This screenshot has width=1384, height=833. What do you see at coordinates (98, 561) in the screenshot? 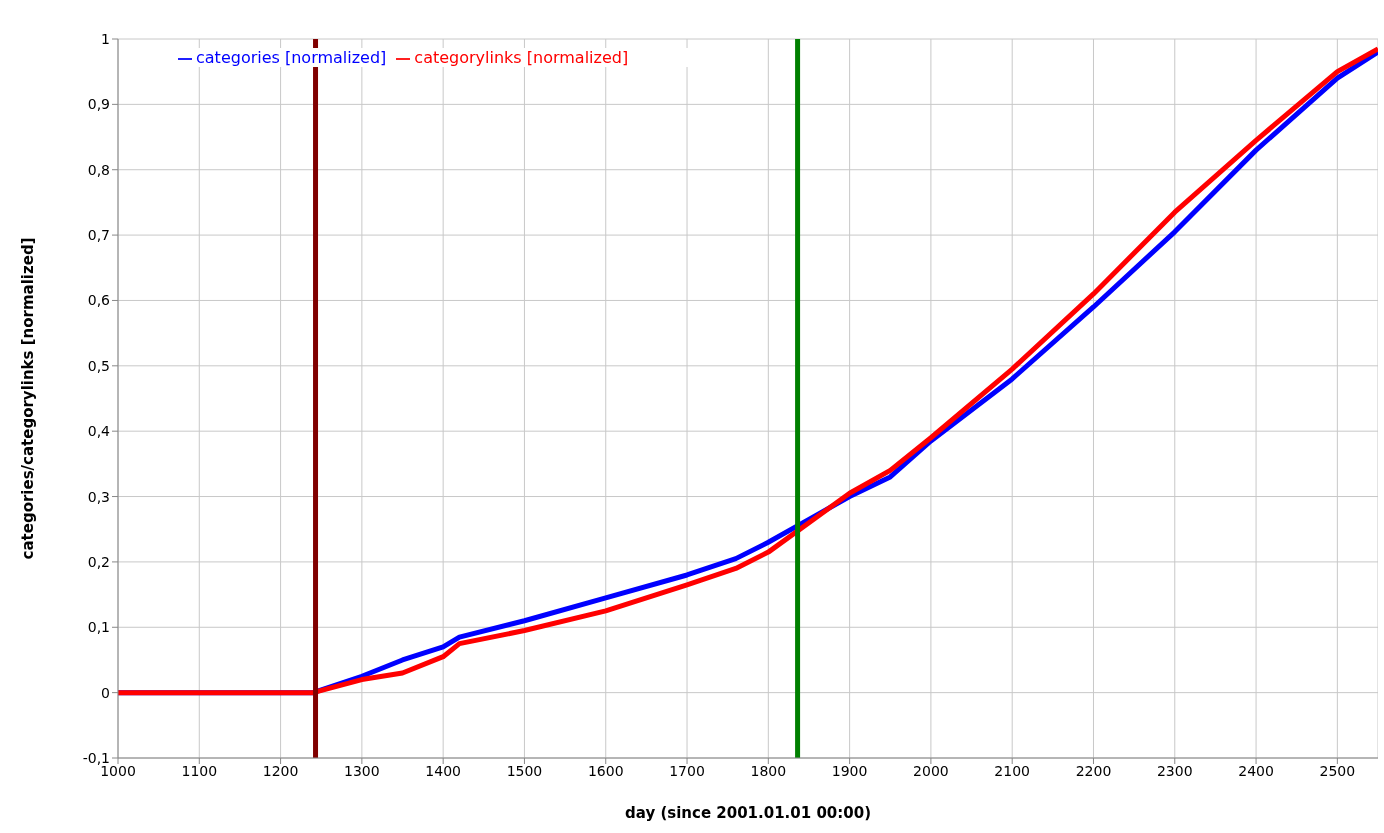
I see `y-tick-label: 0,2` at bounding box center [98, 561].